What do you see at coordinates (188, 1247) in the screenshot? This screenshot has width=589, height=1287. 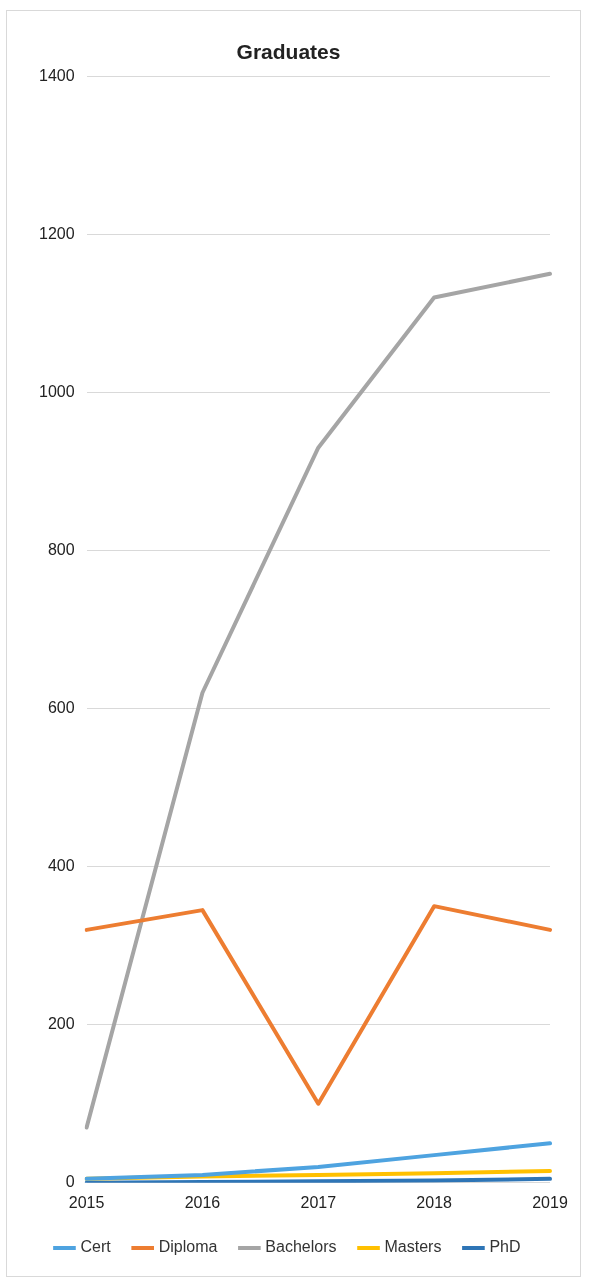 I see `legend-label: Diploma` at bounding box center [188, 1247].